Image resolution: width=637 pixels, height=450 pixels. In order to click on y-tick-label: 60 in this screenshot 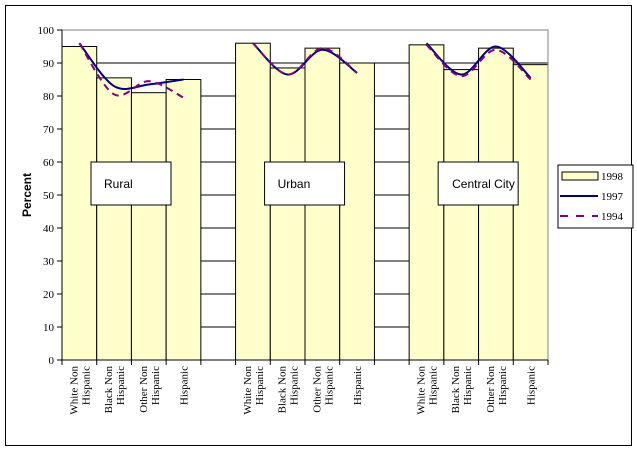, I will do `click(49, 163)`.